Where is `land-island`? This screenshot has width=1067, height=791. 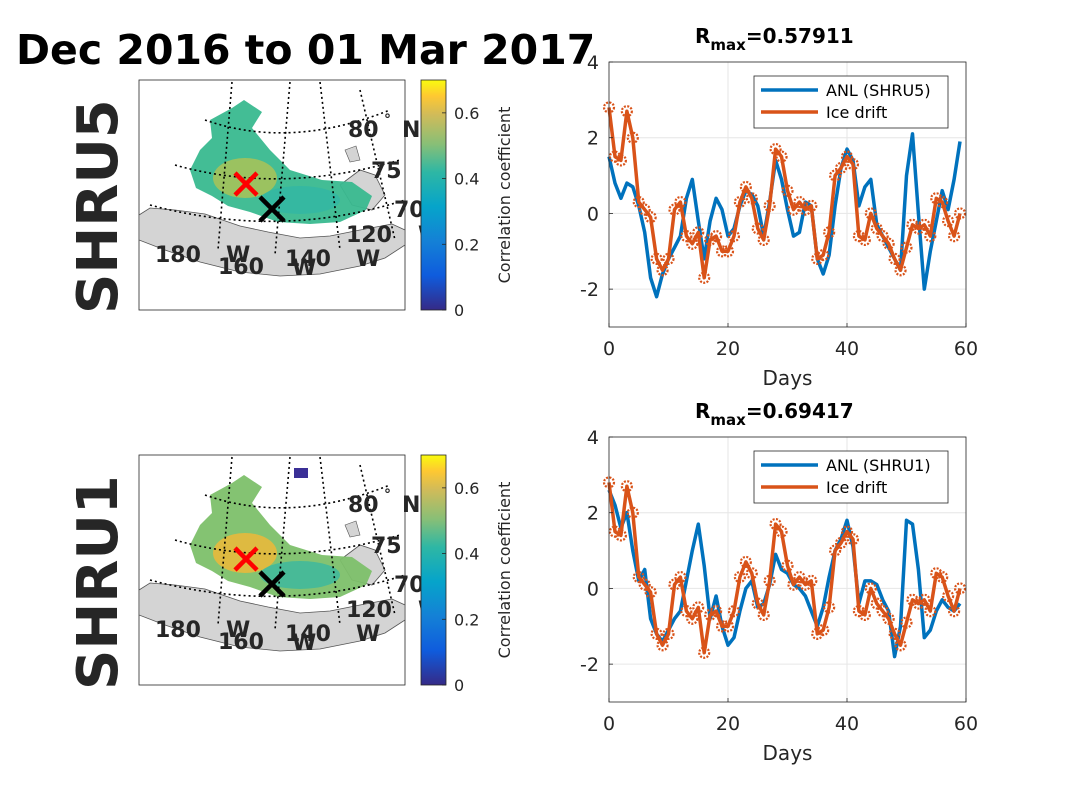
land-island is located at coordinates (352, 154).